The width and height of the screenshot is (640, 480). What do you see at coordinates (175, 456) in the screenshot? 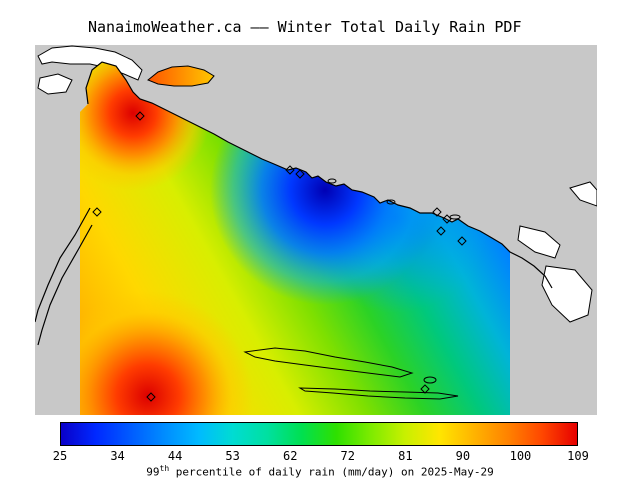
I see `colorbar-tick: 44` at bounding box center [175, 456].